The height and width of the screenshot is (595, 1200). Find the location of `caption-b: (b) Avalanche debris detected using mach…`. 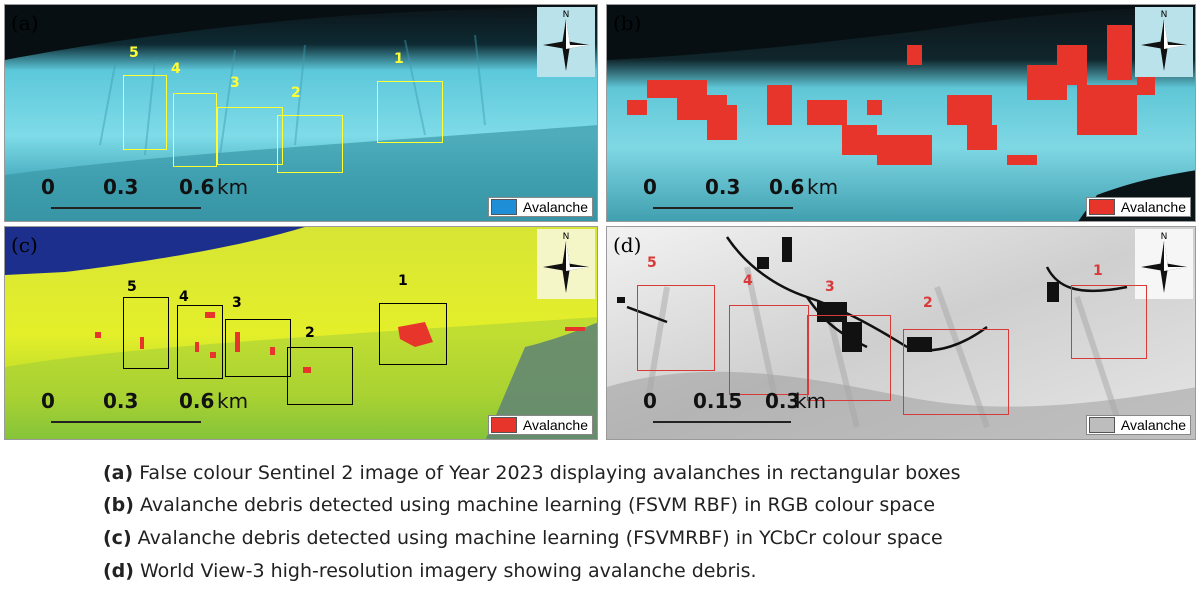

caption-b: (b) Avalanche debris detected using mach… is located at coordinates (519, 505).